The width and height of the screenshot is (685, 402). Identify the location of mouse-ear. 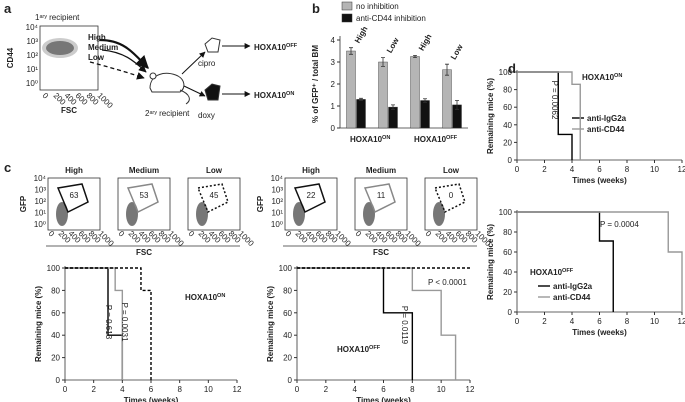
(153, 76).